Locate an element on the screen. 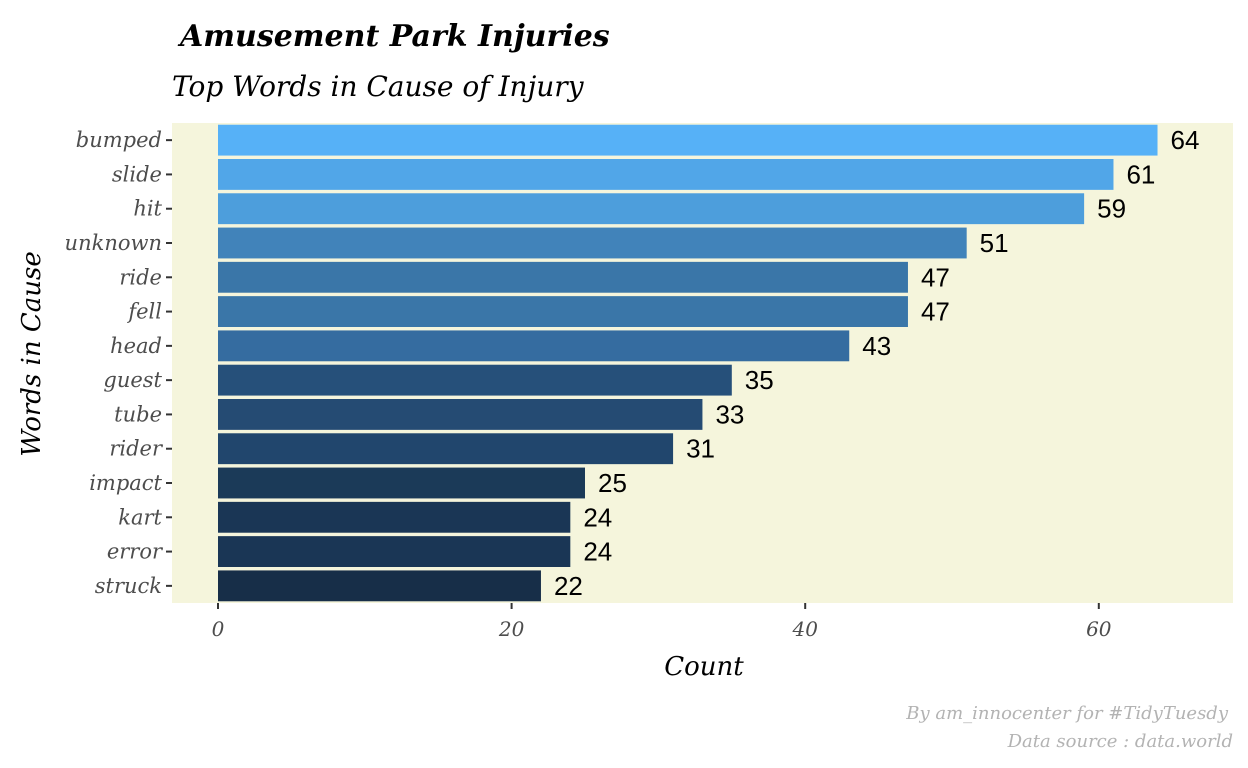  bar-struck is located at coordinates (379, 586).